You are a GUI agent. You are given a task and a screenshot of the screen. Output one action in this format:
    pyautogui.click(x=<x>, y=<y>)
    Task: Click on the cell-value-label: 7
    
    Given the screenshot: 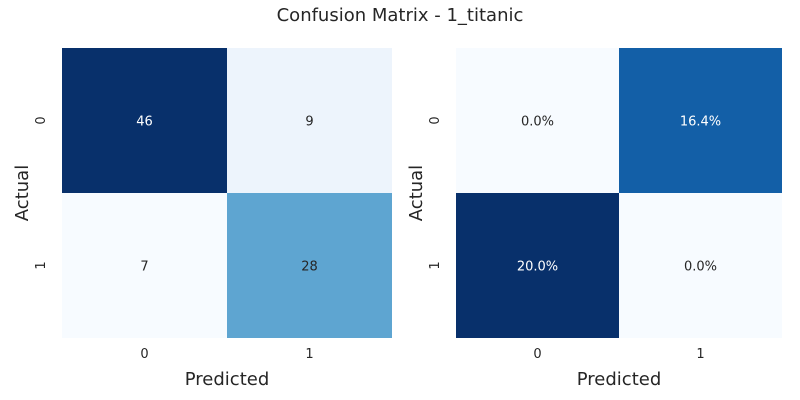 What is the action you would take?
    pyautogui.click(x=144, y=267)
    